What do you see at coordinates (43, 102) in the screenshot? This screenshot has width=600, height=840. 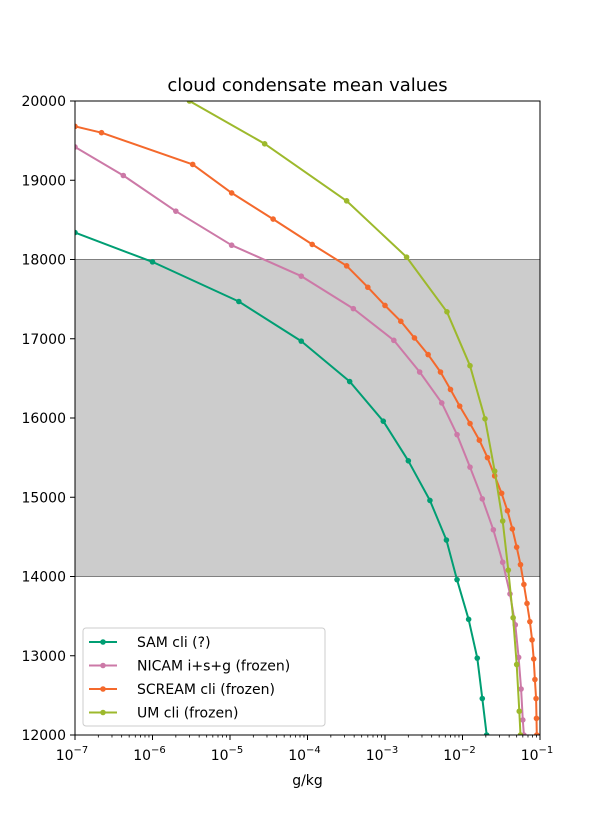 I see `y-tick-label: 20000` at bounding box center [43, 102].